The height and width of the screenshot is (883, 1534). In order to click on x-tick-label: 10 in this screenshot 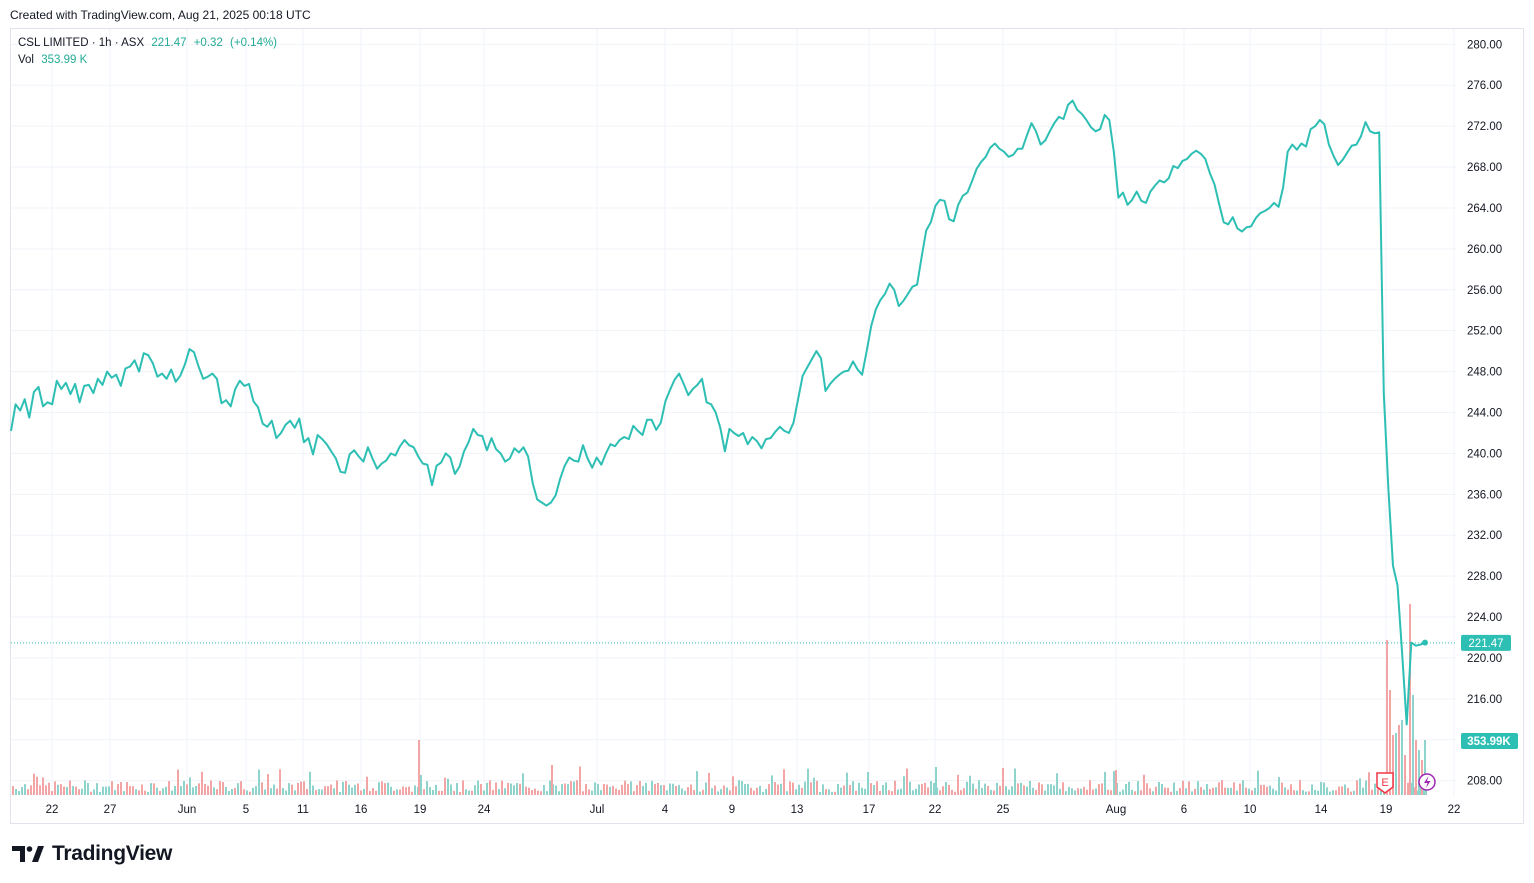, I will do `click(1250, 810)`.